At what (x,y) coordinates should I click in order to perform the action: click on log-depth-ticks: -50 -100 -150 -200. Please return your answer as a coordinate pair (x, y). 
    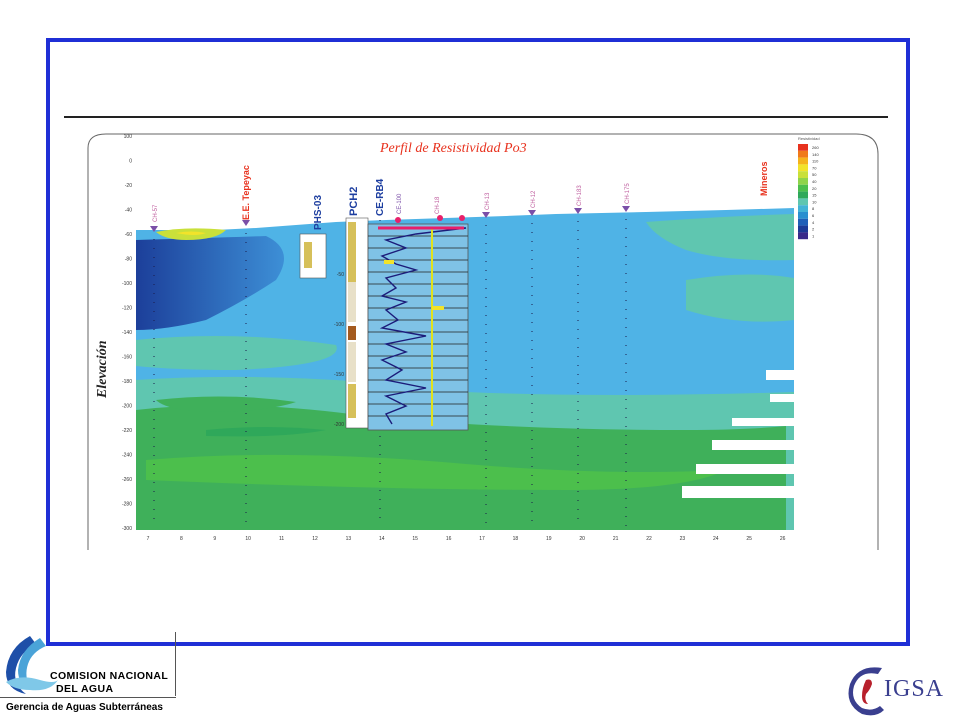
    Looking at the image, I should click on (339, 350).